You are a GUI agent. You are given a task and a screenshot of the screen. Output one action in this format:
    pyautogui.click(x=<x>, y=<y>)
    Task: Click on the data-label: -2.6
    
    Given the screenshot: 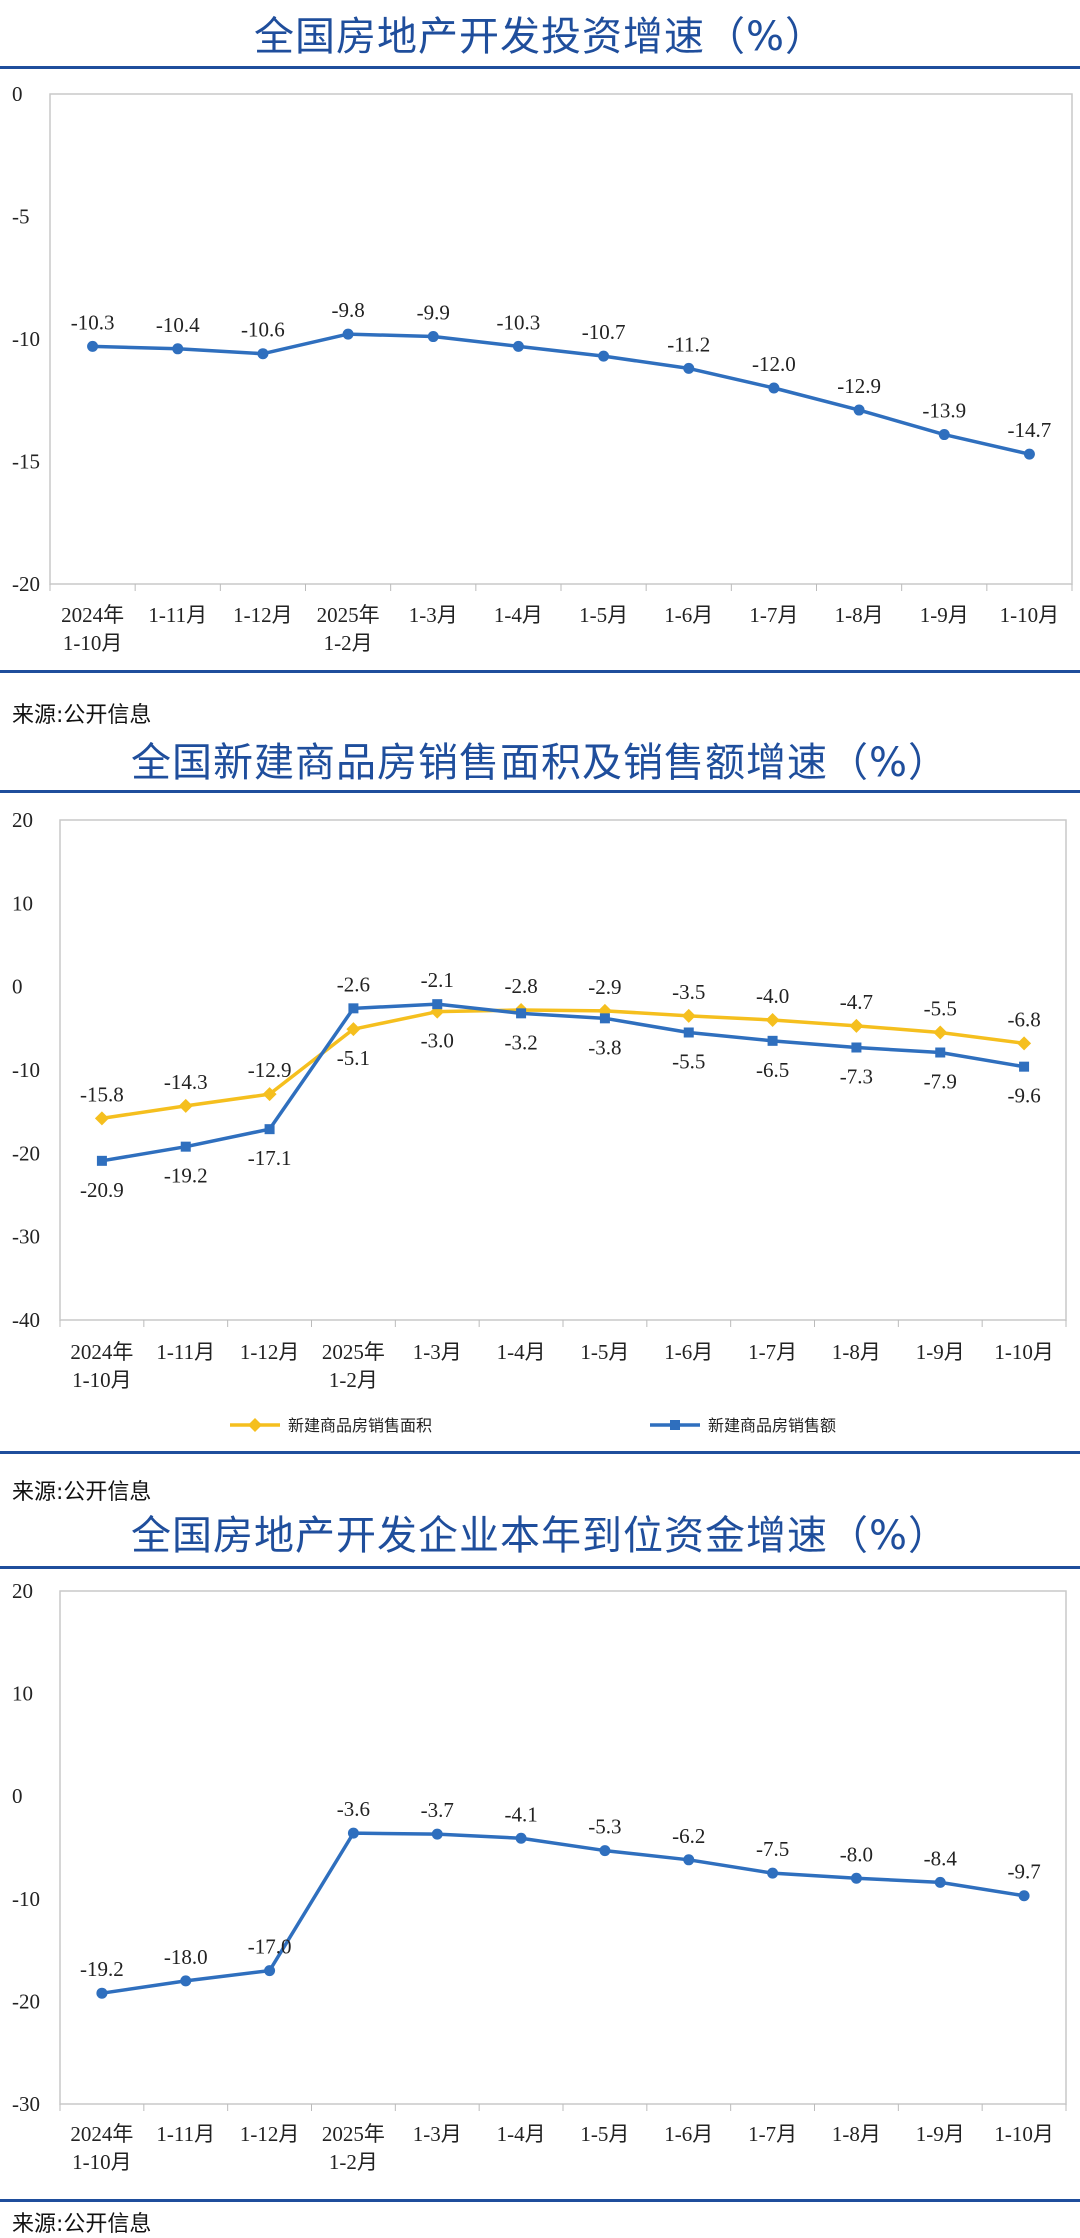 What is the action you would take?
    pyautogui.click(x=353, y=984)
    